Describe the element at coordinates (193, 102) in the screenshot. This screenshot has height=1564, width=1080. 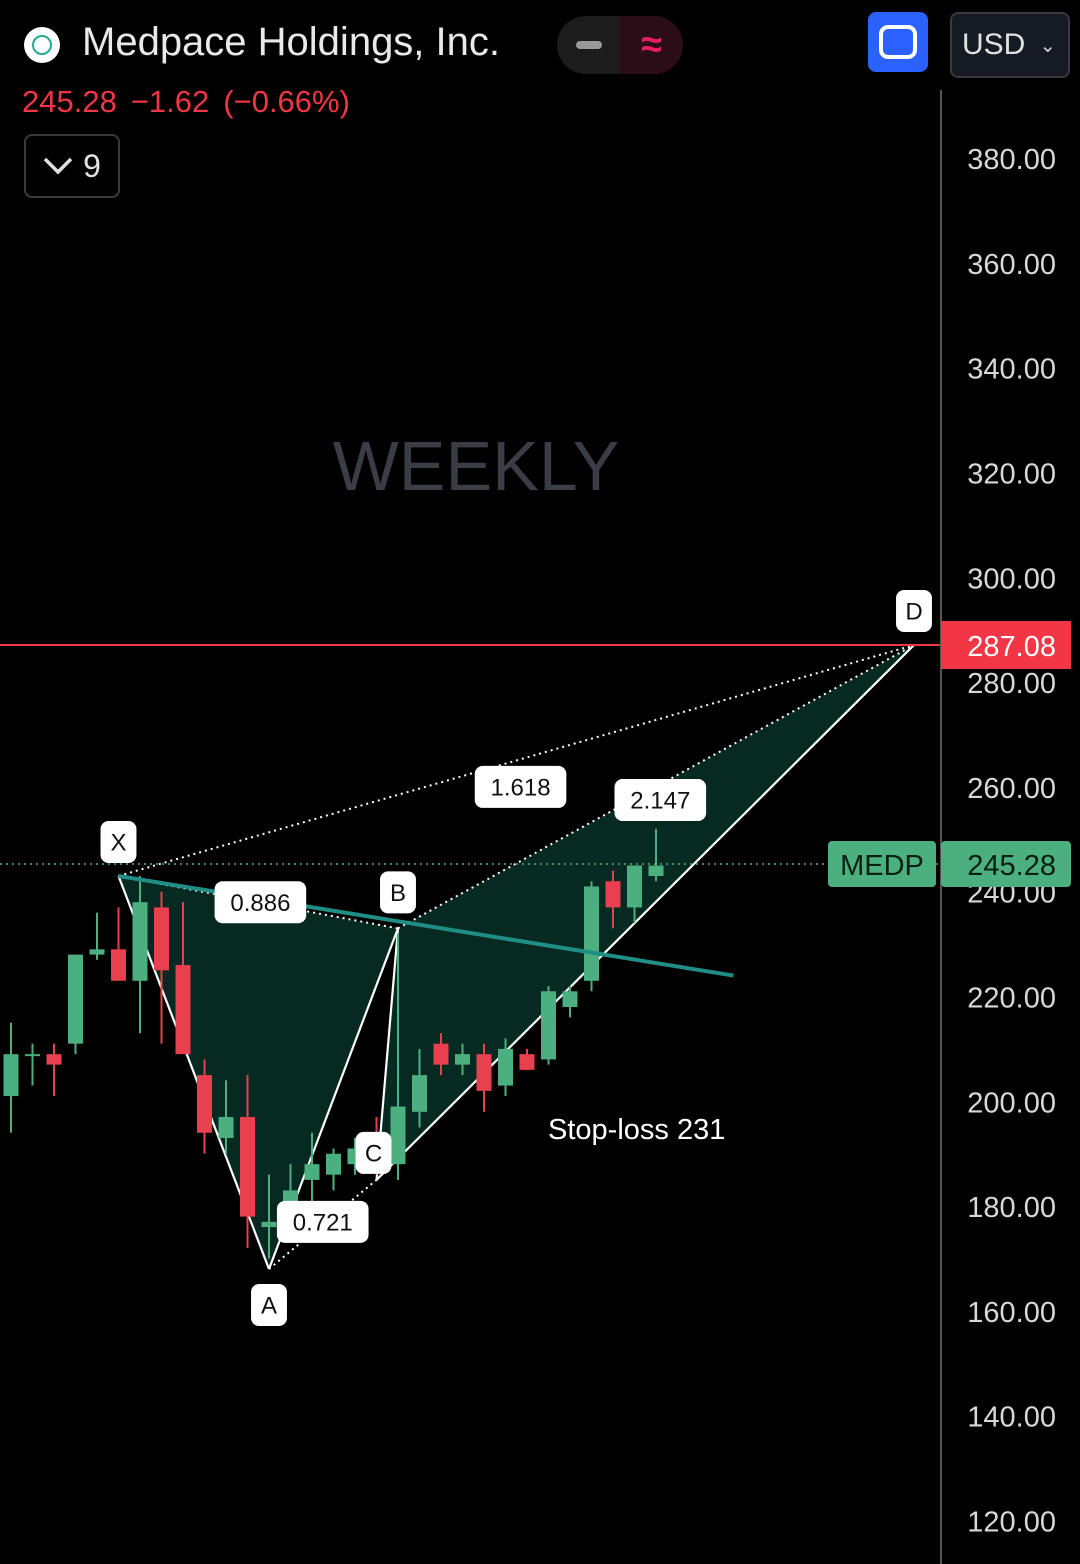
I see `price-line: 245.28 −1.62 (−0.66%)` at that location.